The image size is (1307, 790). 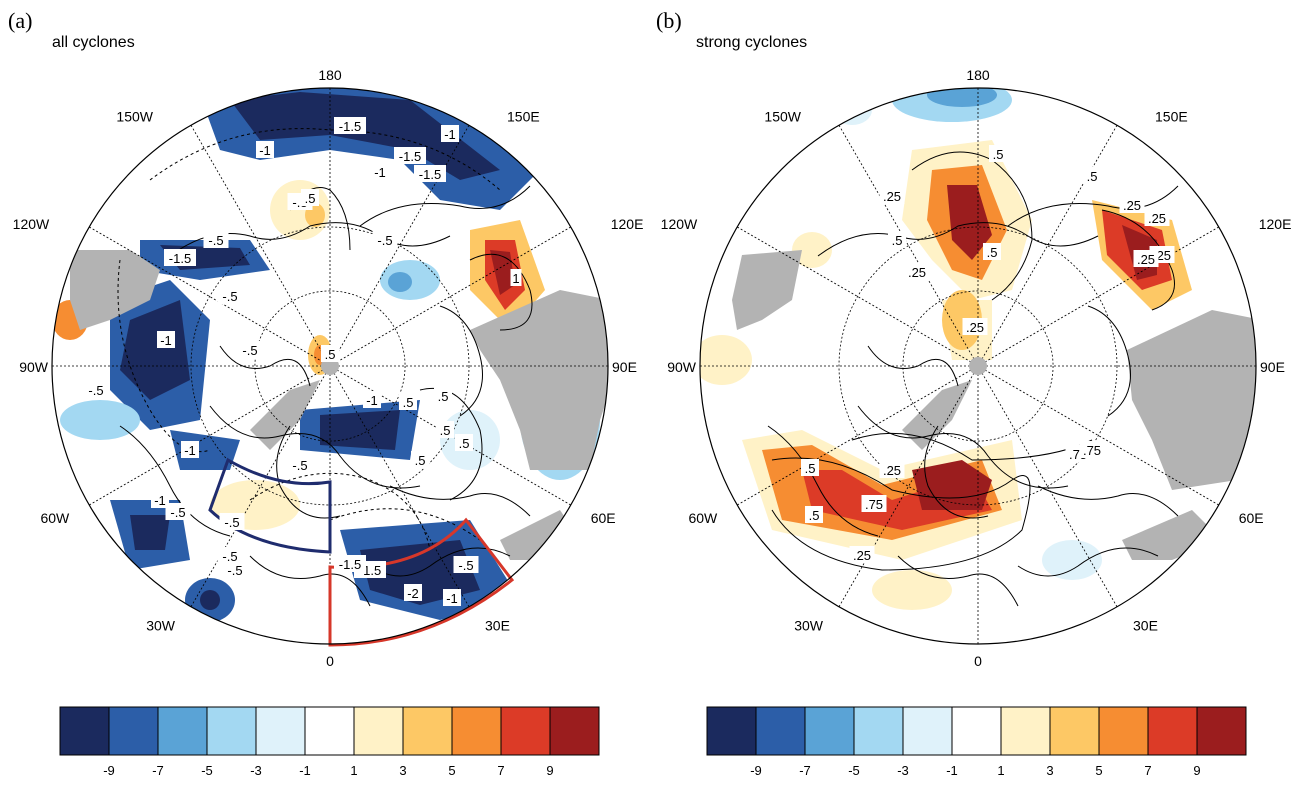 I want to click on longitude-label-r60: 60E, so click(x=1251, y=518).